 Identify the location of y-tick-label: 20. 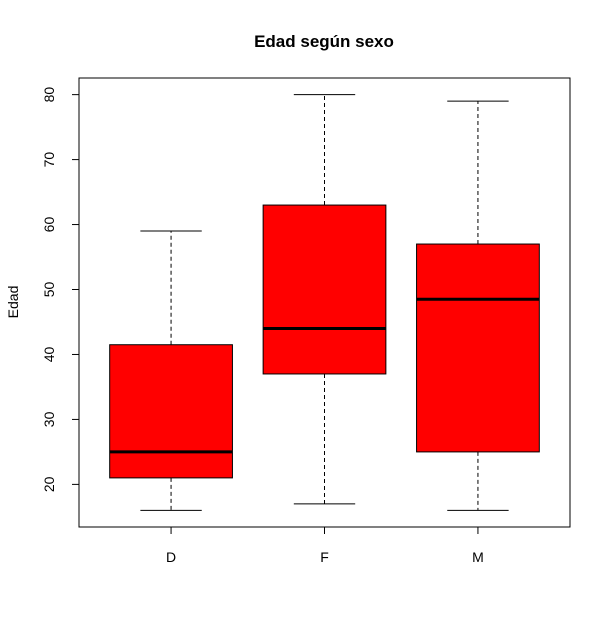
(49, 484).